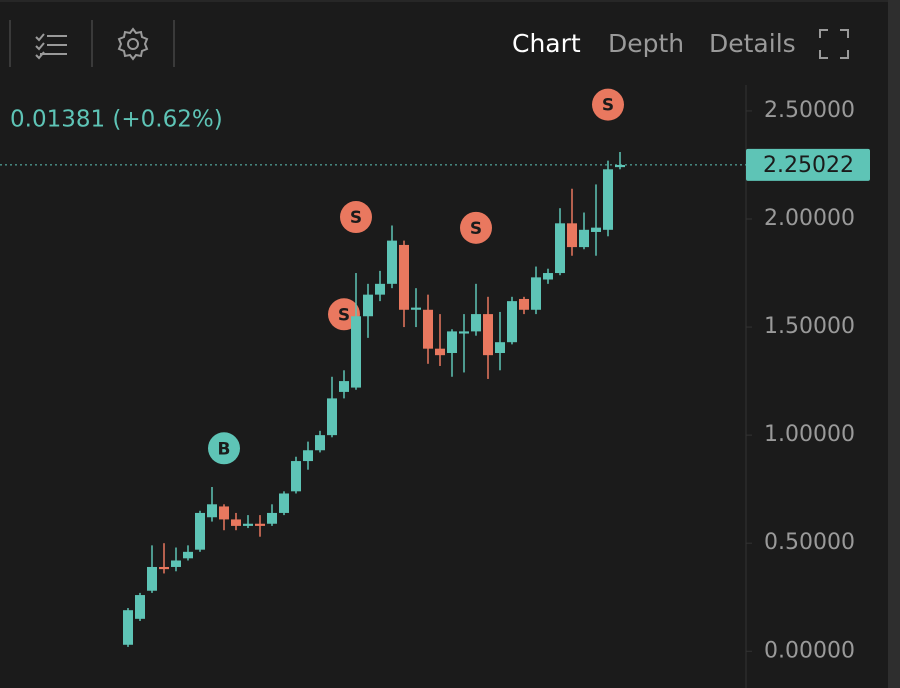 The image size is (900, 688). What do you see at coordinates (809, 650) in the screenshot?
I see `y-tick-label: 0.00000` at bounding box center [809, 650].